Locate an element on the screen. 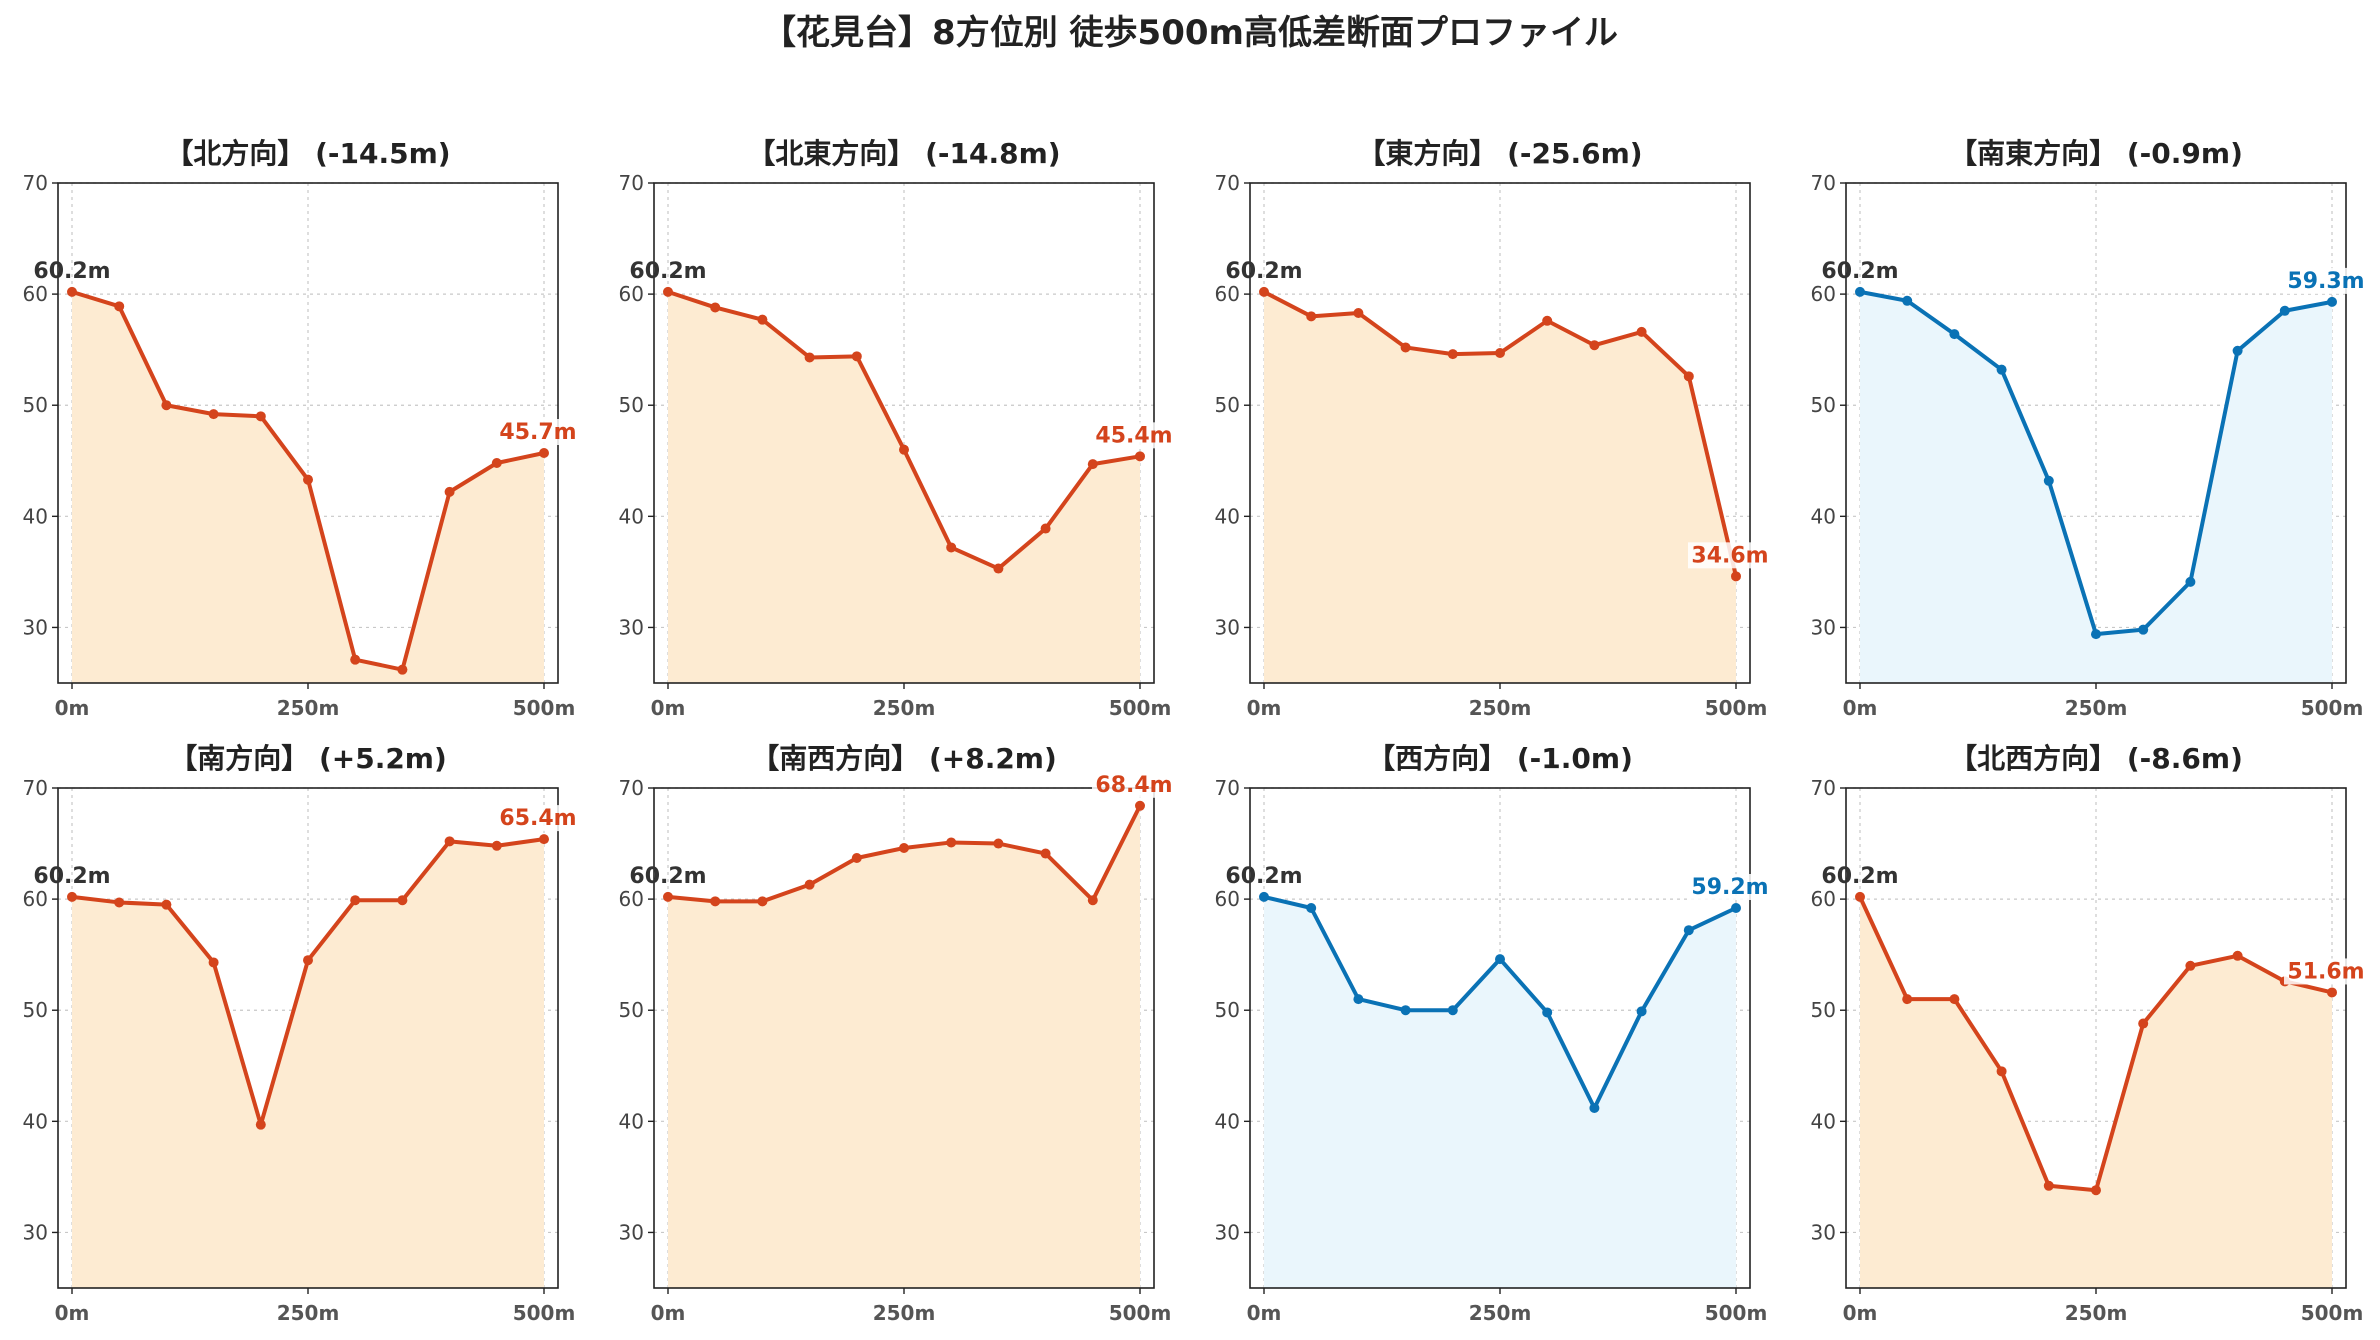  end-elevation-label: 45.4m is located at coordinates (1133, 435).